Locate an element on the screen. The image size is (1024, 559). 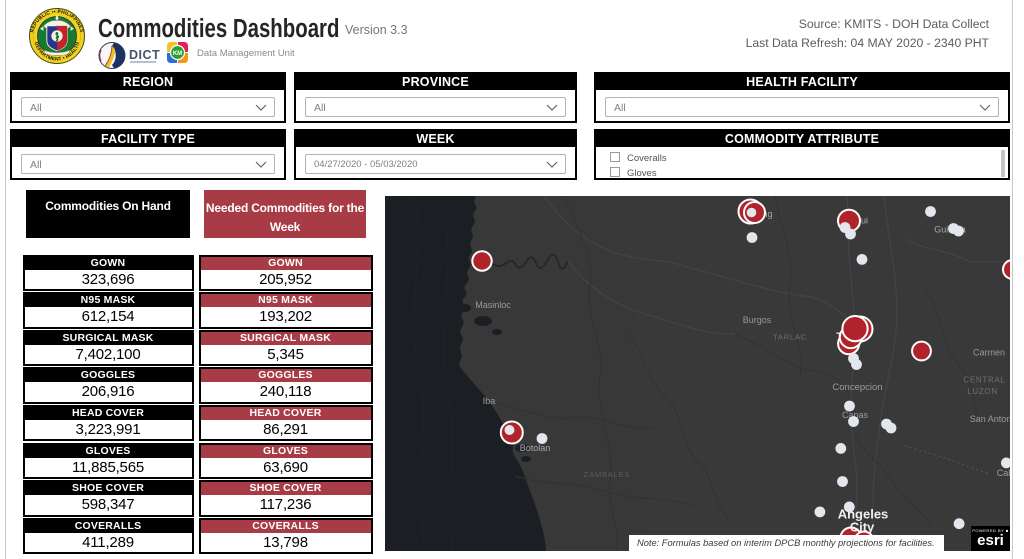
svg-text: Botolan is located at coordinates (535, 448).